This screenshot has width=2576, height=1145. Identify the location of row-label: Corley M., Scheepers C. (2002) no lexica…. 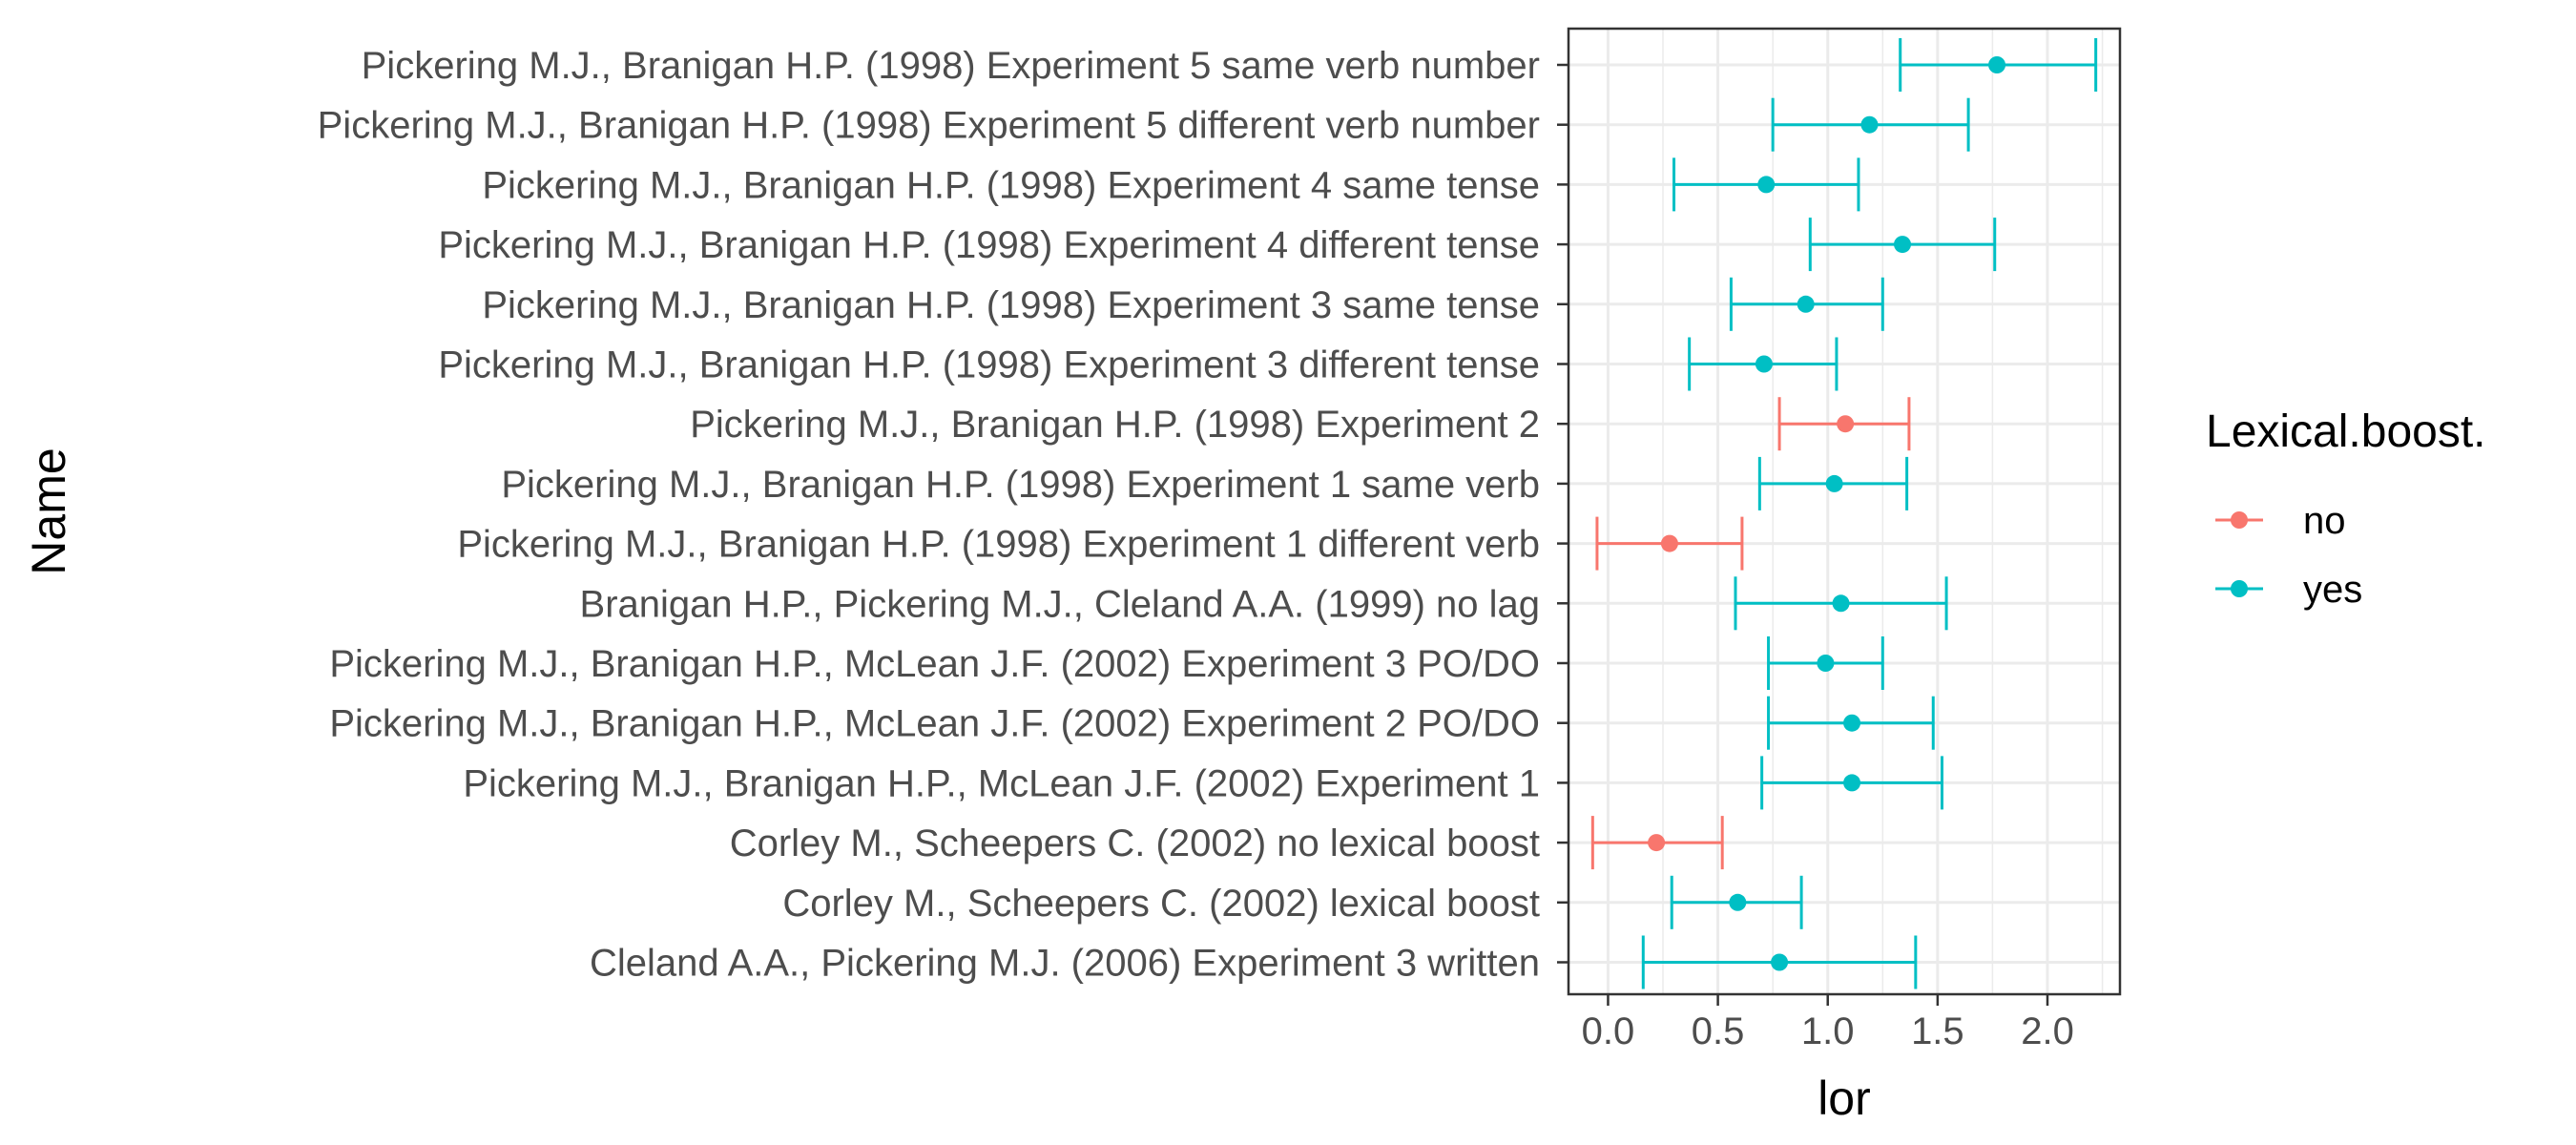
(1135, 843).